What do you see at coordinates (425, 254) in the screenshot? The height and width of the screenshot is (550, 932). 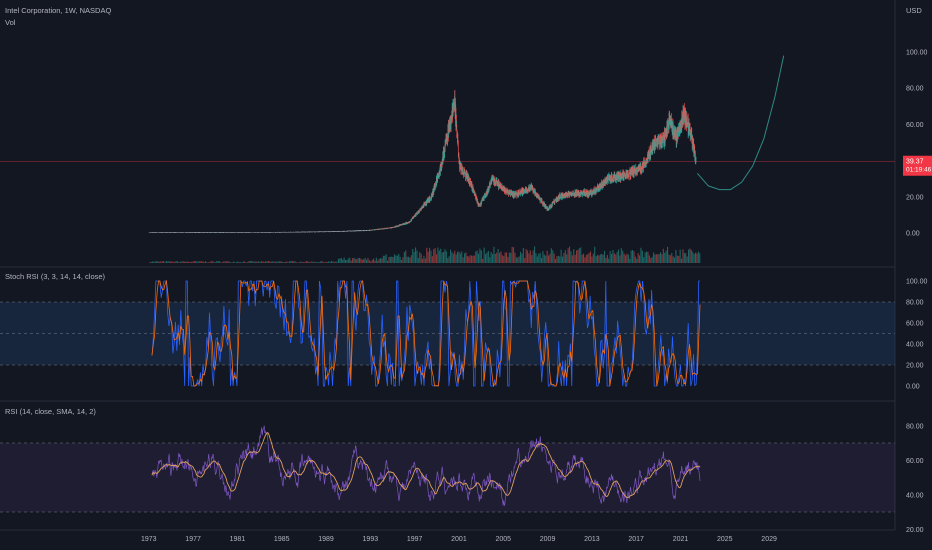 I see `volume-bars` at bounding box center [425, 254].